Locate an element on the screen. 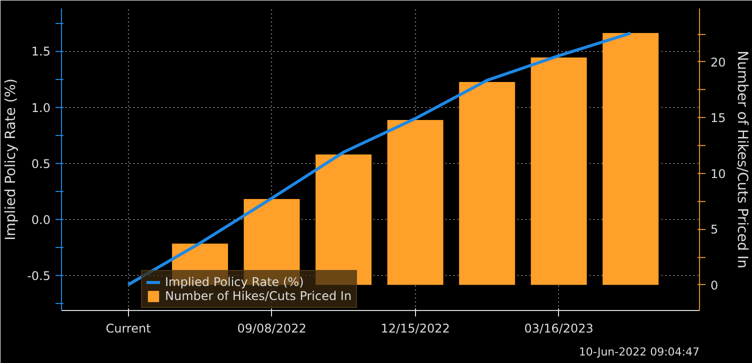  text: 10-Jun-2022 09:04:47 is located at coordinates (639, 352).